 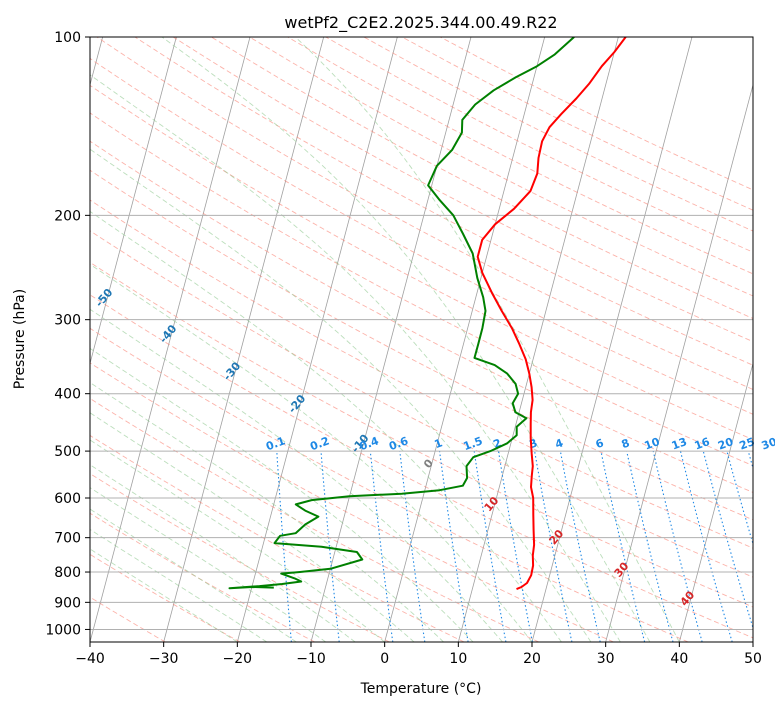 What do you see at coordinates (725, 444) in the screenshot?
I see `mixing-ratio-label: 20` at bounding box center [725, 444].